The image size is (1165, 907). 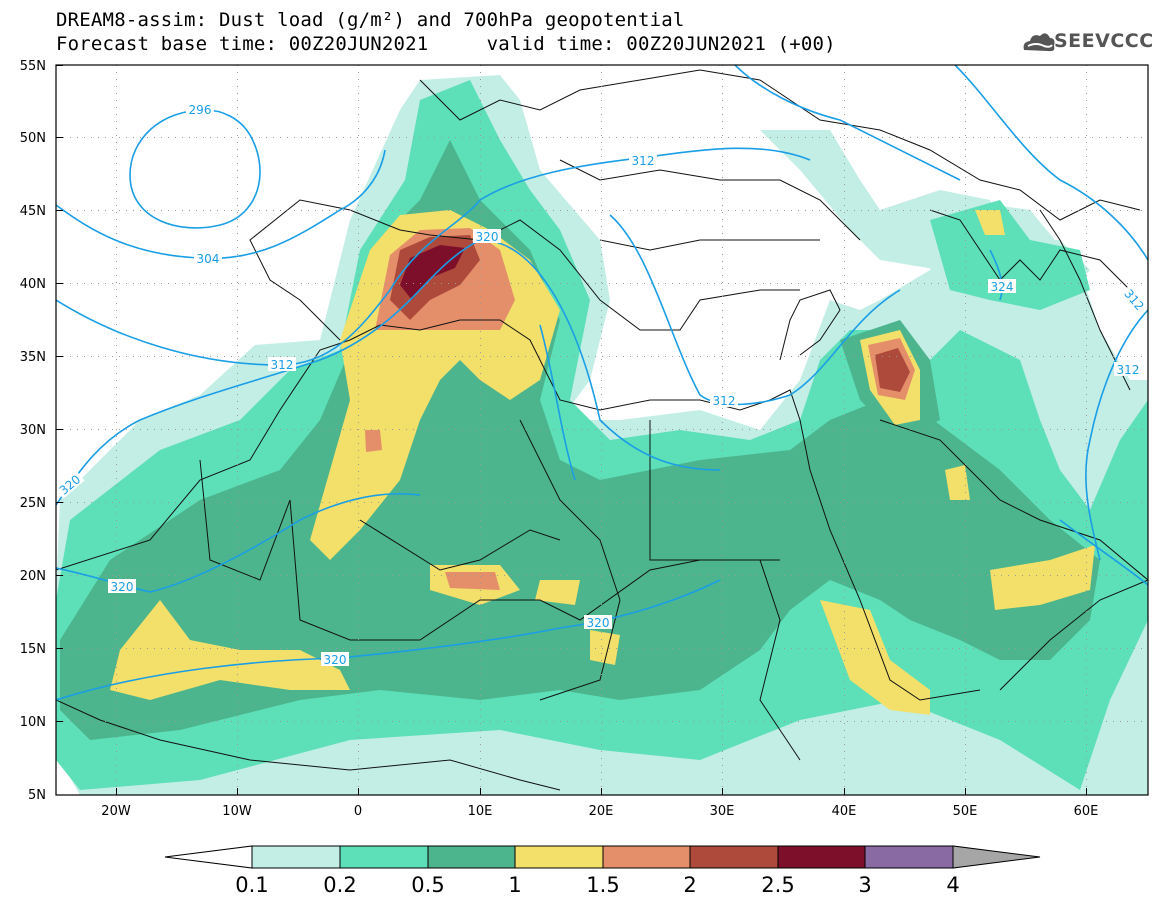 I want to click on lat-label-35n: 35N, so click(x=33, y=357).